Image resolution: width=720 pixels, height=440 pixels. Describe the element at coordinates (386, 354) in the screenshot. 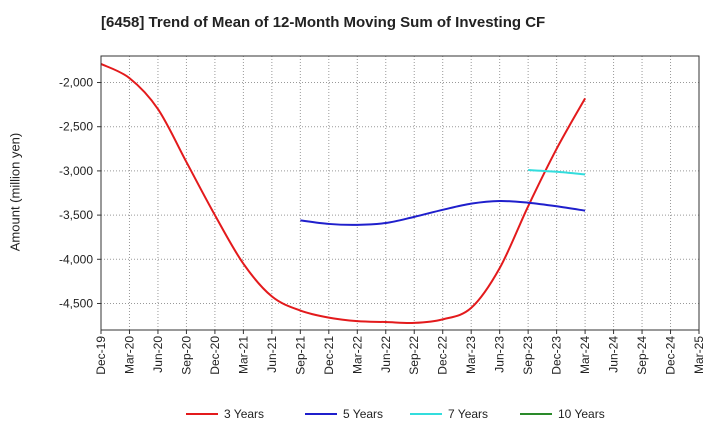

I see `x-tick-label: Jun-22` at that location.